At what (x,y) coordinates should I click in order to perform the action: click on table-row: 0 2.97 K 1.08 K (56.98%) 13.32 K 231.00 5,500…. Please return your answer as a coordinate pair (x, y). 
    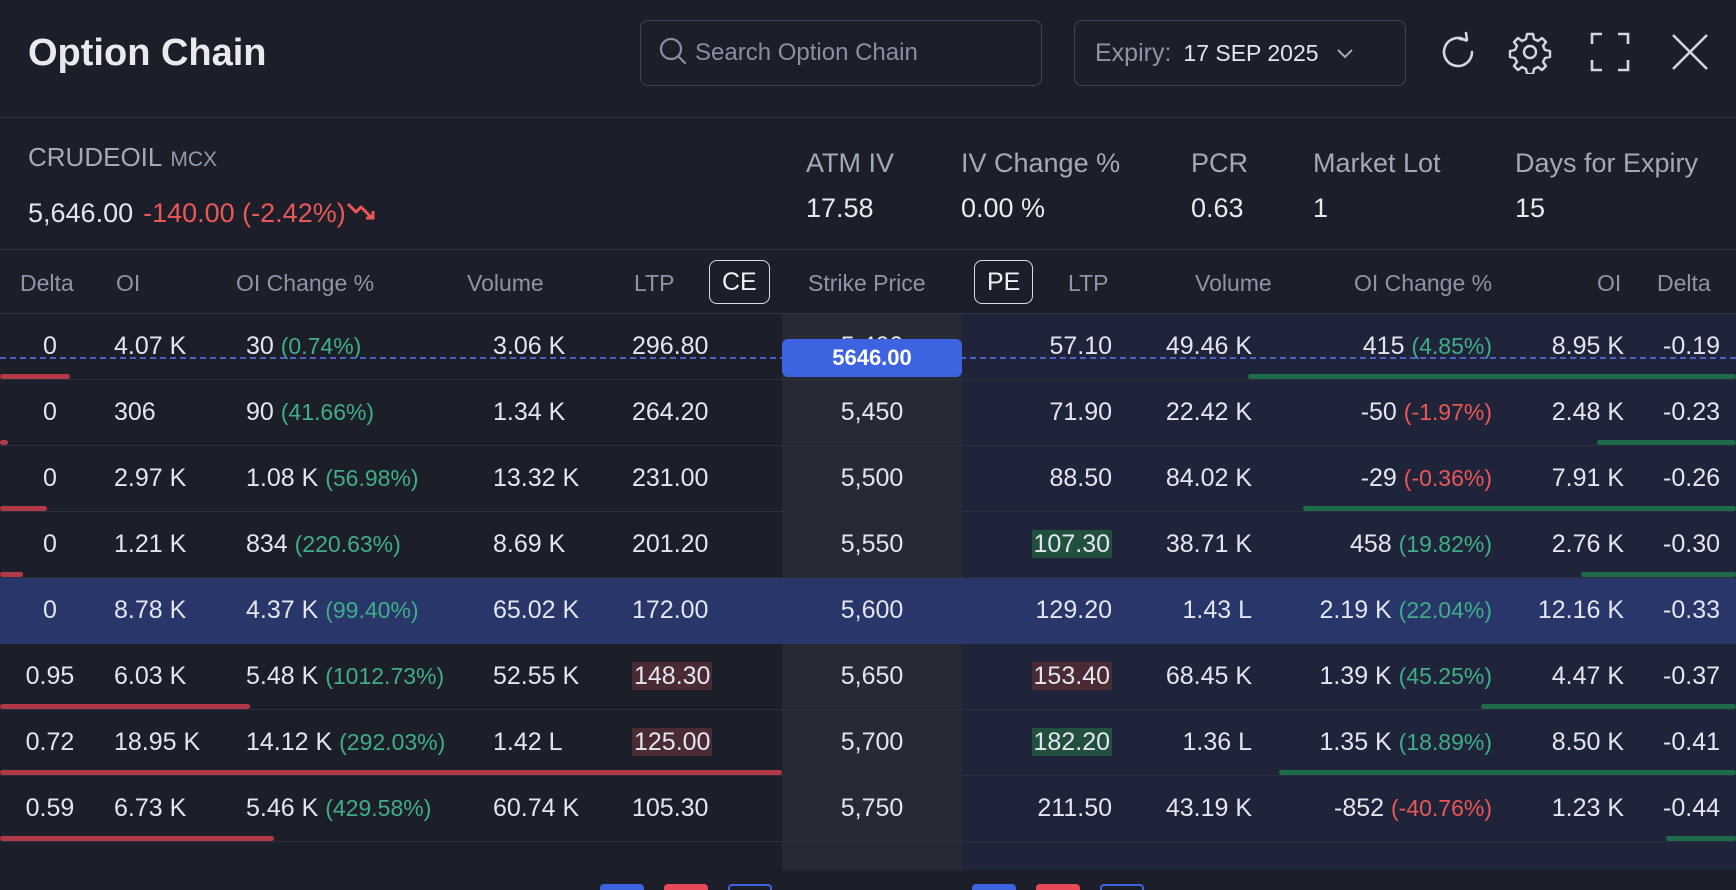
    Looking at the image, I should click on (868, 479).